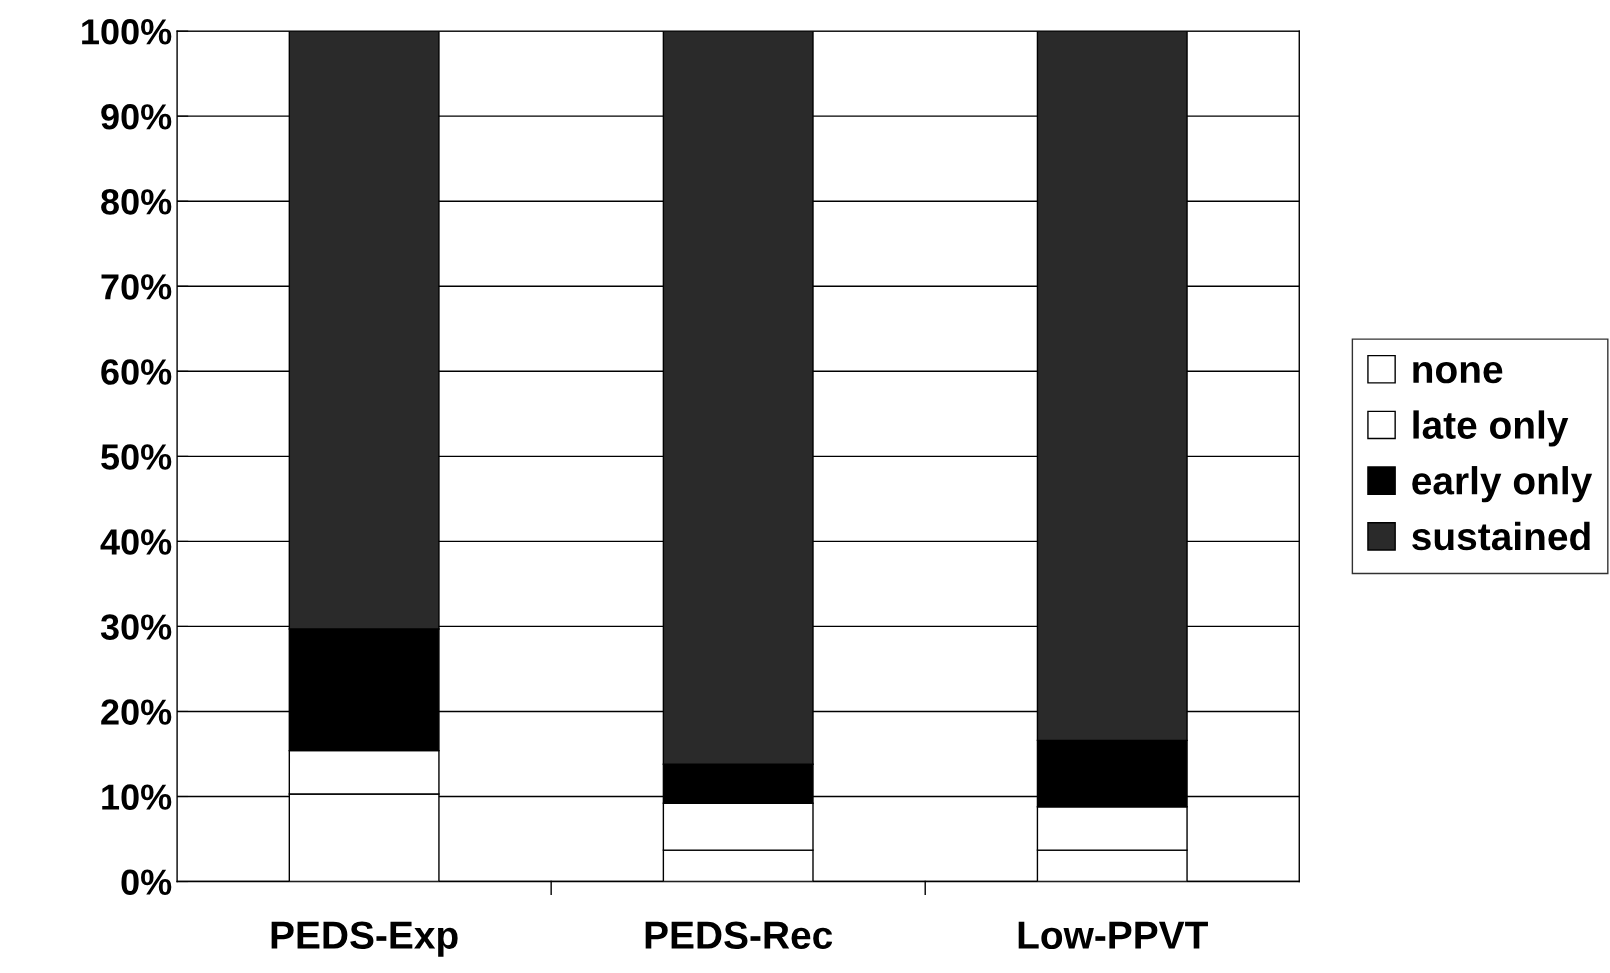  What do you see at coordinates (136, 627) in the screenshot?
I see `y-tick-label: 30%` at bounding box center [136, 627].